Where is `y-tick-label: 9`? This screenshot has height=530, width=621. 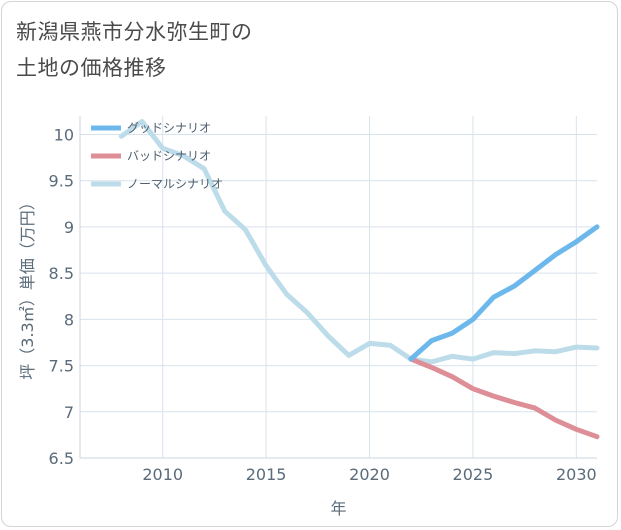 y-tick-label: 9 is located at coordinates (69, 227).